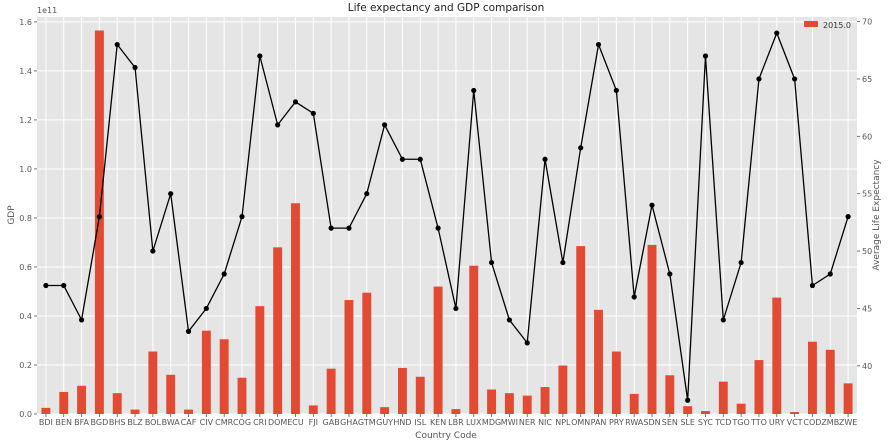 The height and width of the screenshot is (444, 889). Describe the element at coordinates (598, 44) in the screenshot. I see `point-pan` at that location.